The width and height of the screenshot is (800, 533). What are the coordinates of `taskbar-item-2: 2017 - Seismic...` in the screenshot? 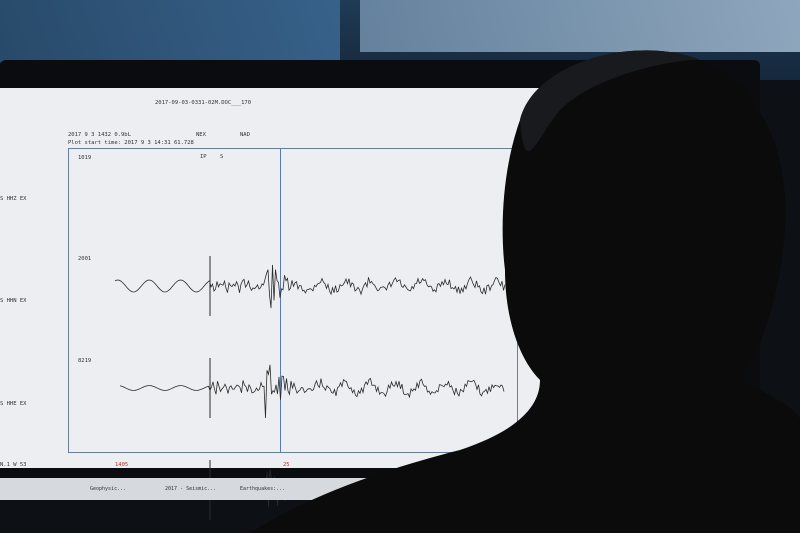 It's located at (191, 489).